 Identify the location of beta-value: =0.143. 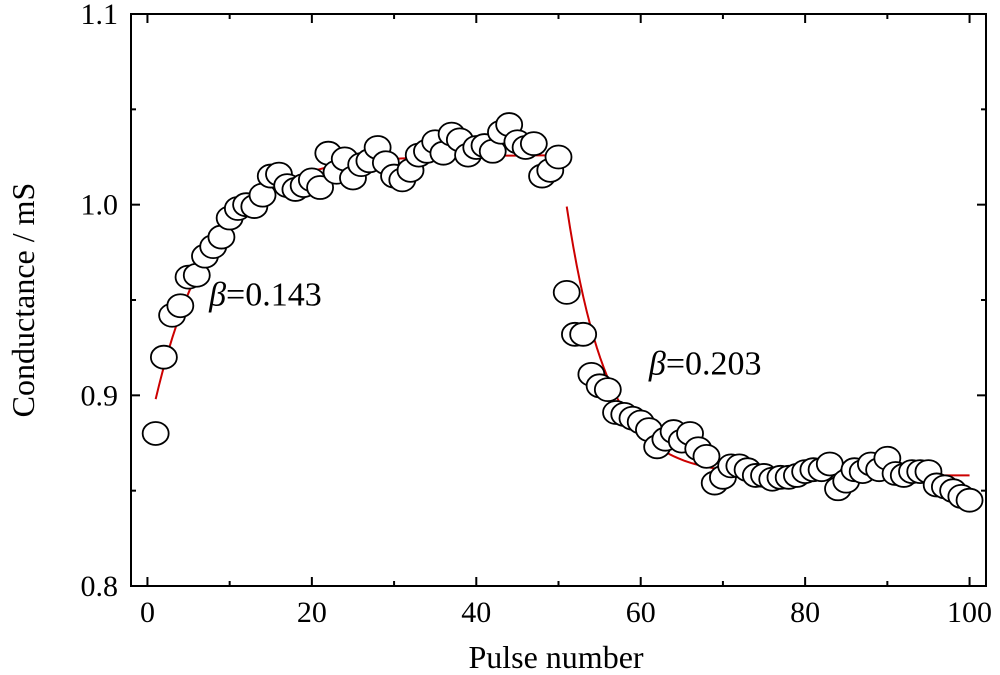
(274, 295).